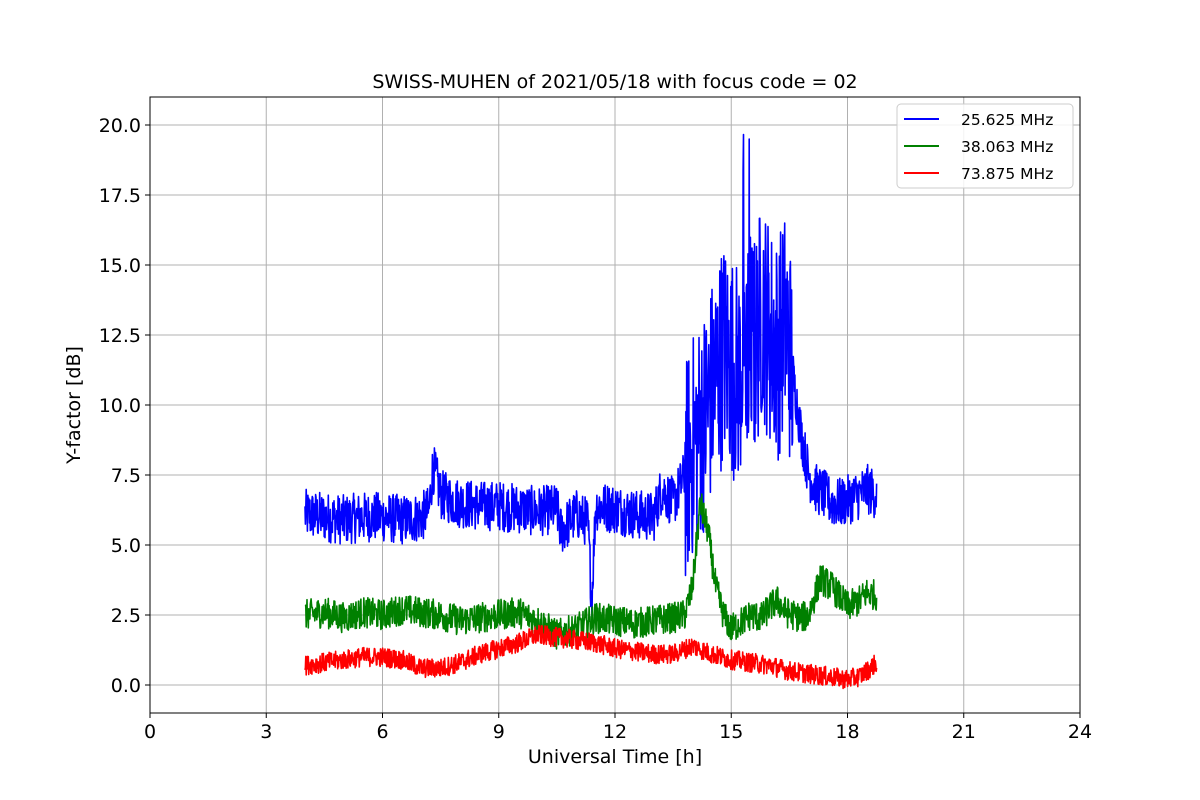 This screenshot has height=800, width=1200. Describe the element at coordinates (1007, 174) in the screenshot. I see `legend-label: 73.875 MHz` at that location.